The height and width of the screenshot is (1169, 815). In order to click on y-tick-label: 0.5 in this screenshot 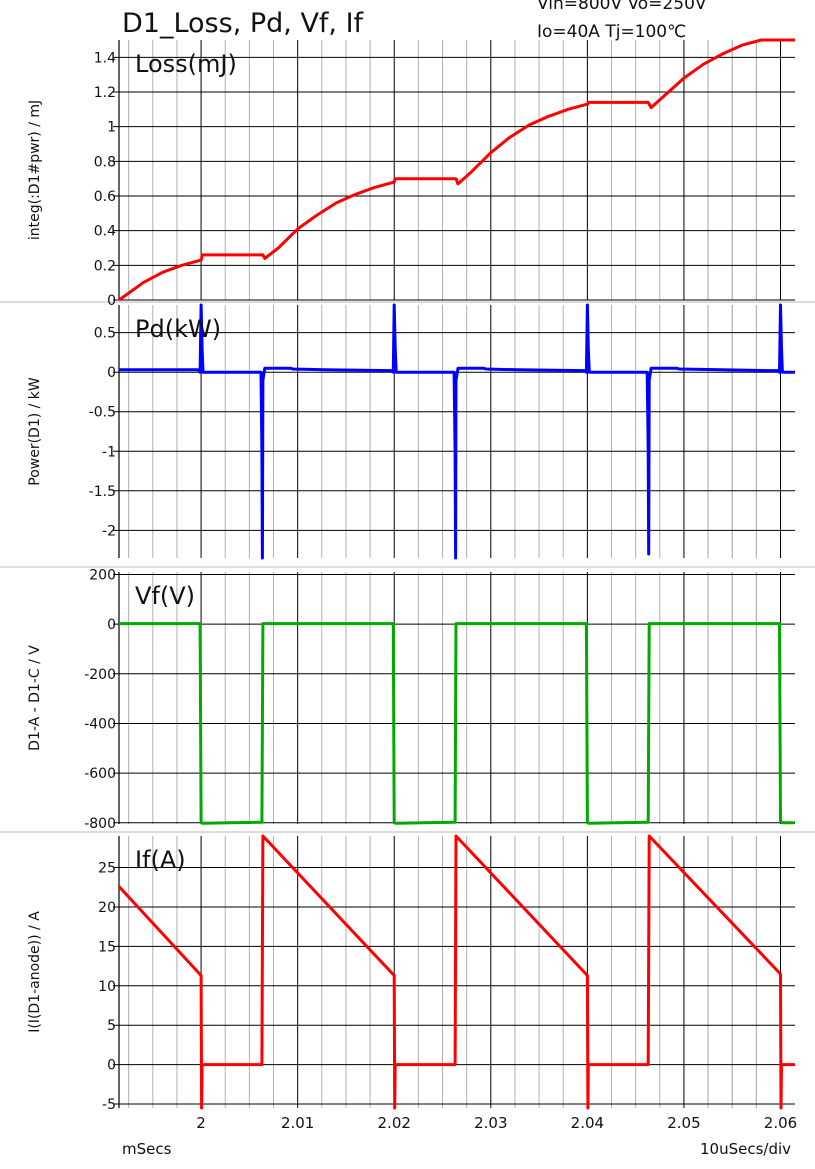, I will do `click(105, 334)`.